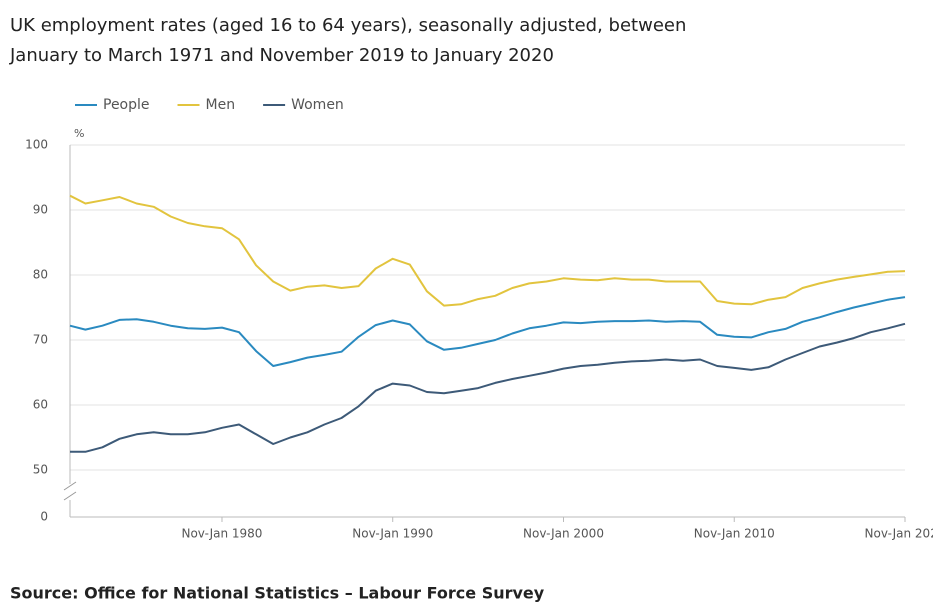 Image resolution: width=933 pixels, height=605 pixels. What do you see at coordinates (563, 534) in the screenshot?
I see `x-tick-label: Nov-Jan 2000` at bounding box center [563, 534].